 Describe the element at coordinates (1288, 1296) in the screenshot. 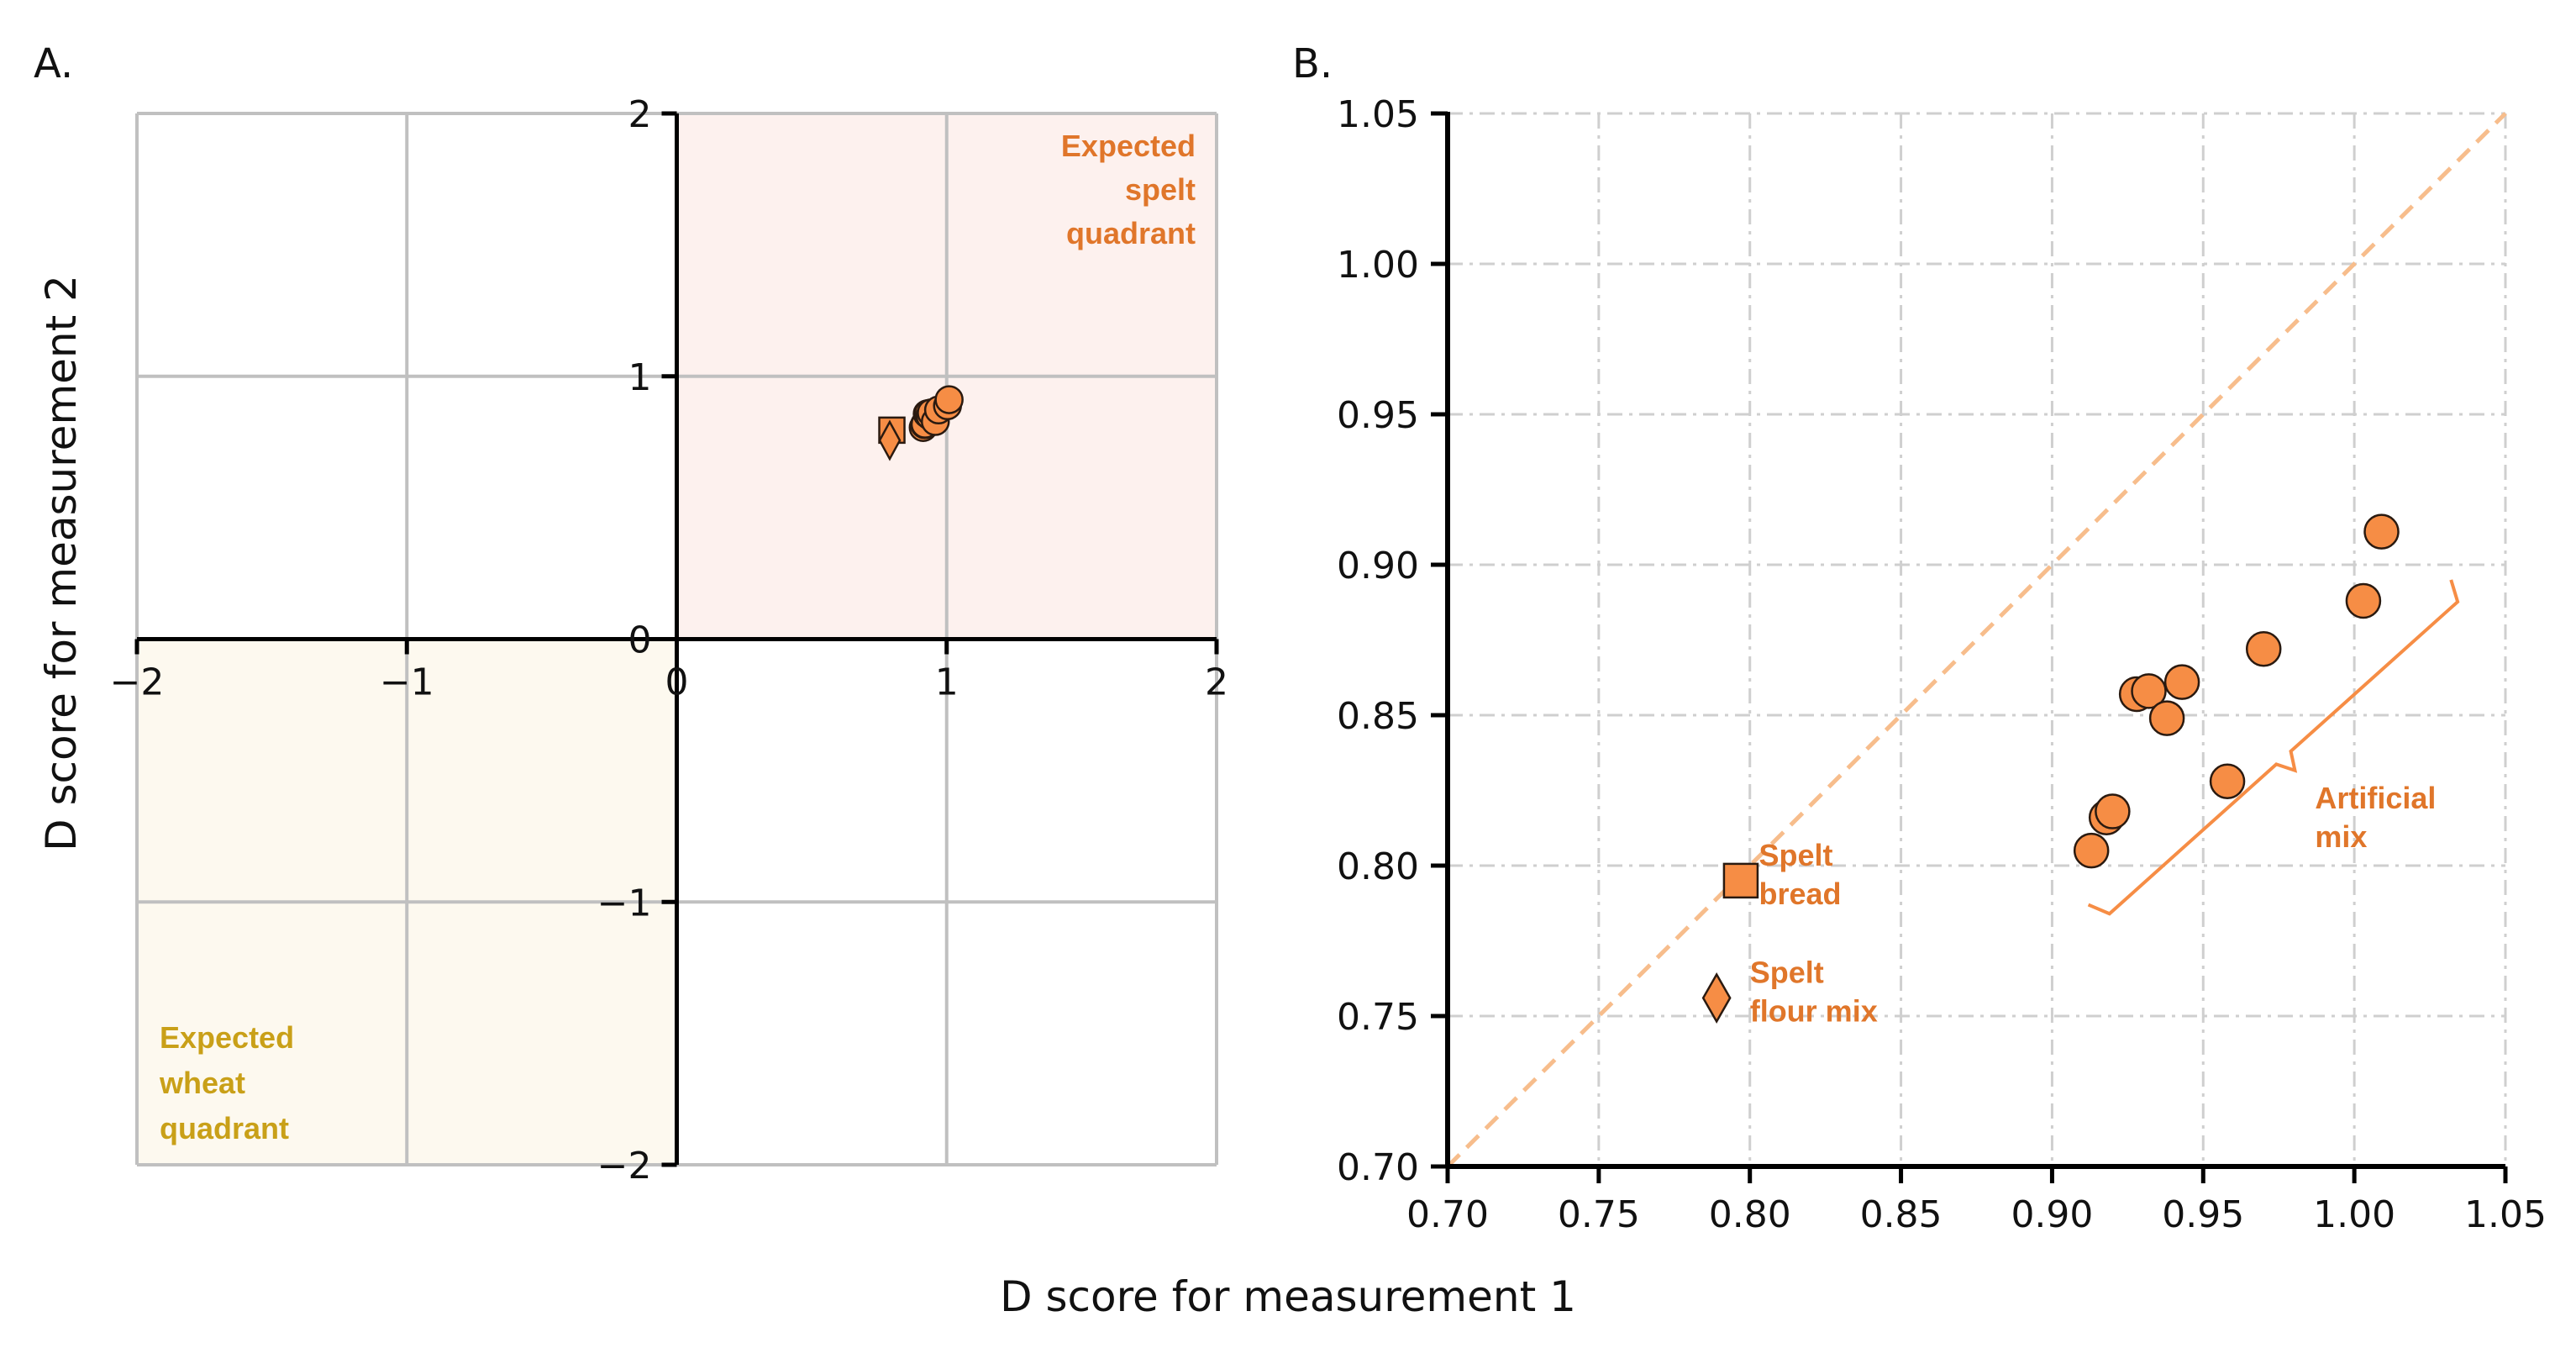

I see `x-axis-title: D score for measurement 1` at that location.